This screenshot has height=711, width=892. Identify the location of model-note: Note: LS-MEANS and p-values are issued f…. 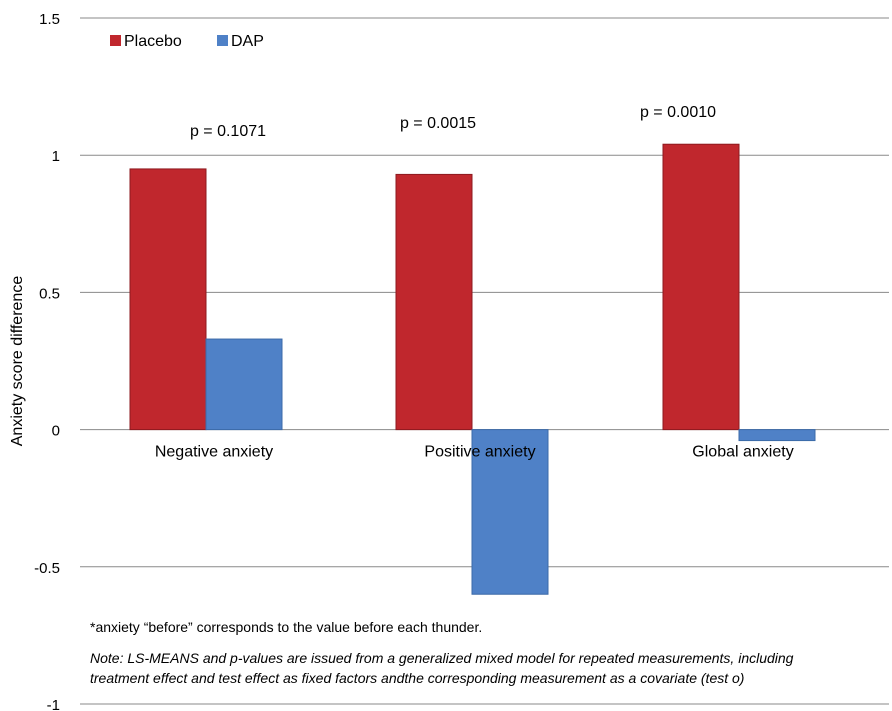
(490, 668).